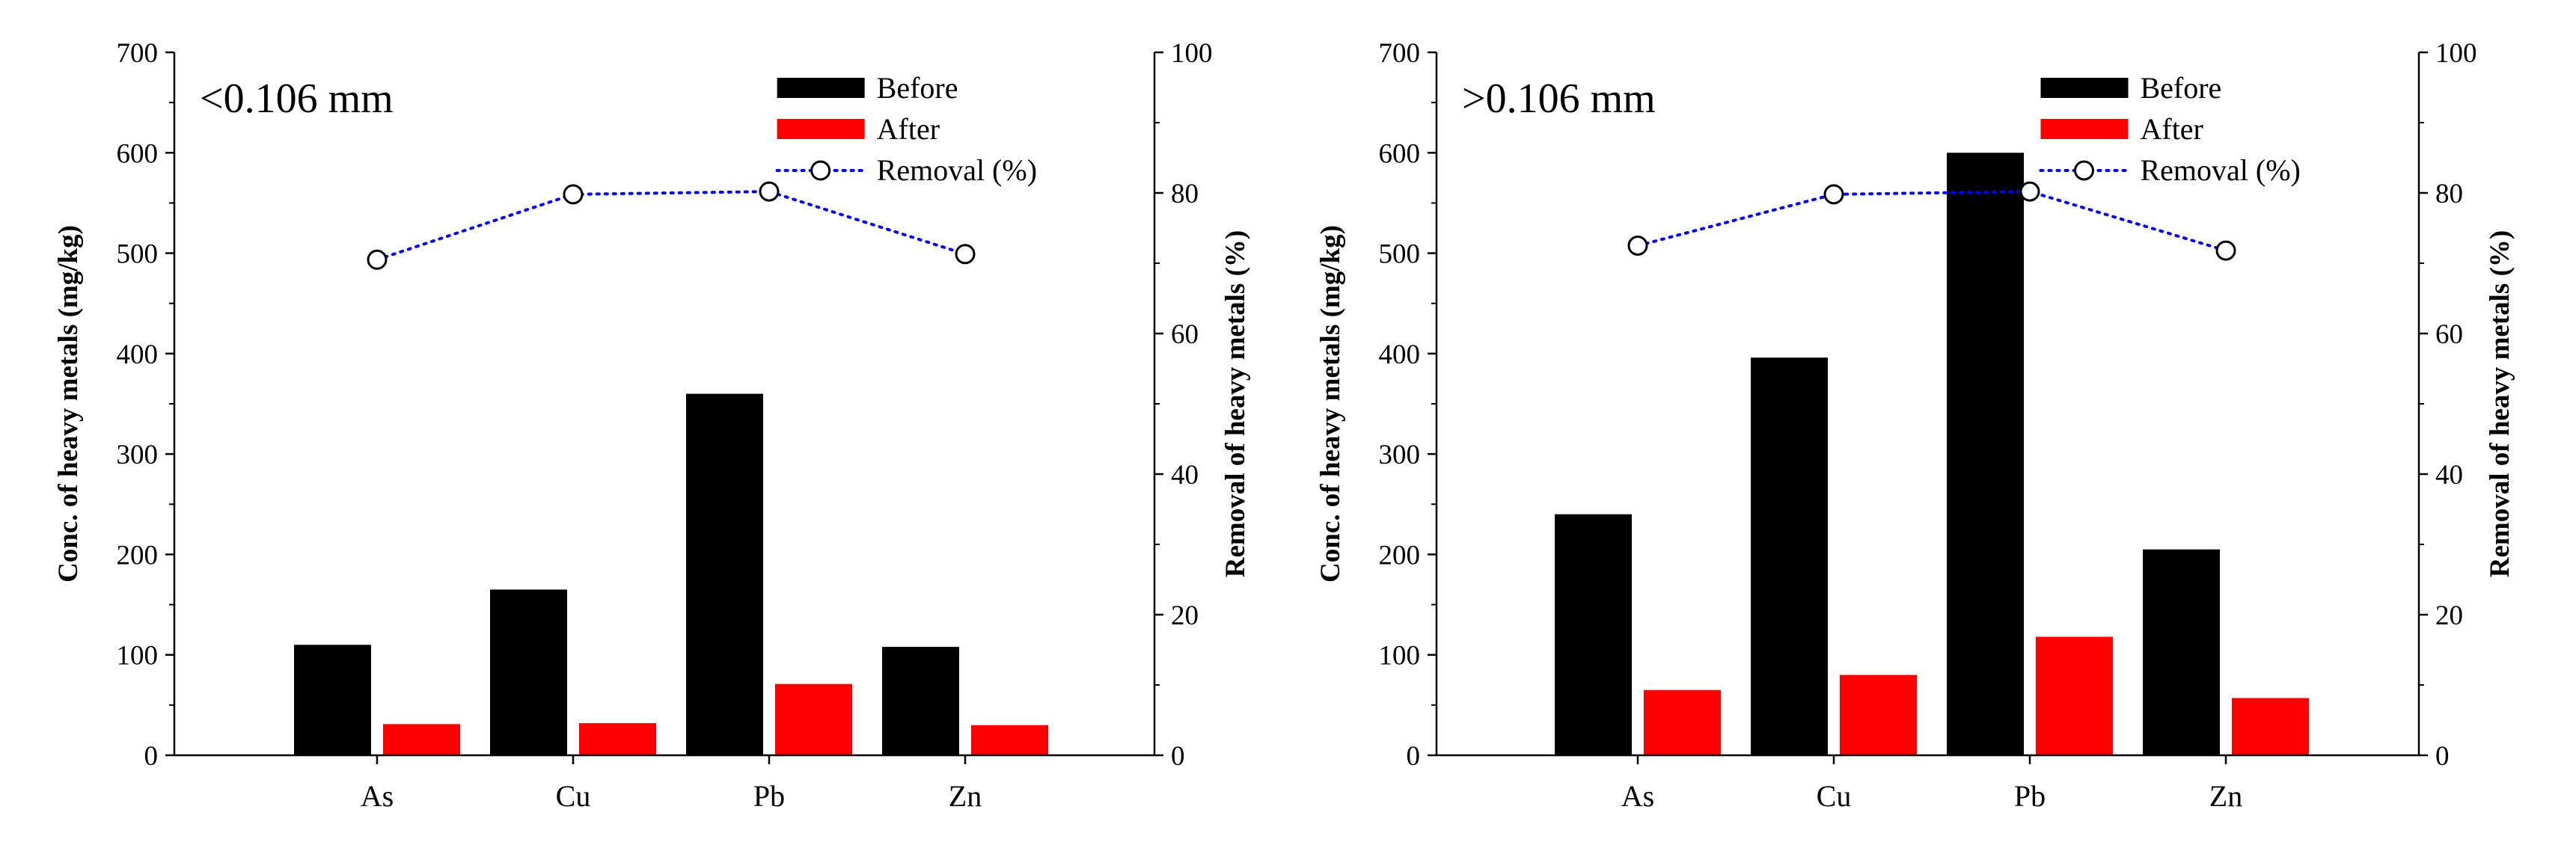  I want to click on panel-title: >0.106 mm, so click(1559, 99).